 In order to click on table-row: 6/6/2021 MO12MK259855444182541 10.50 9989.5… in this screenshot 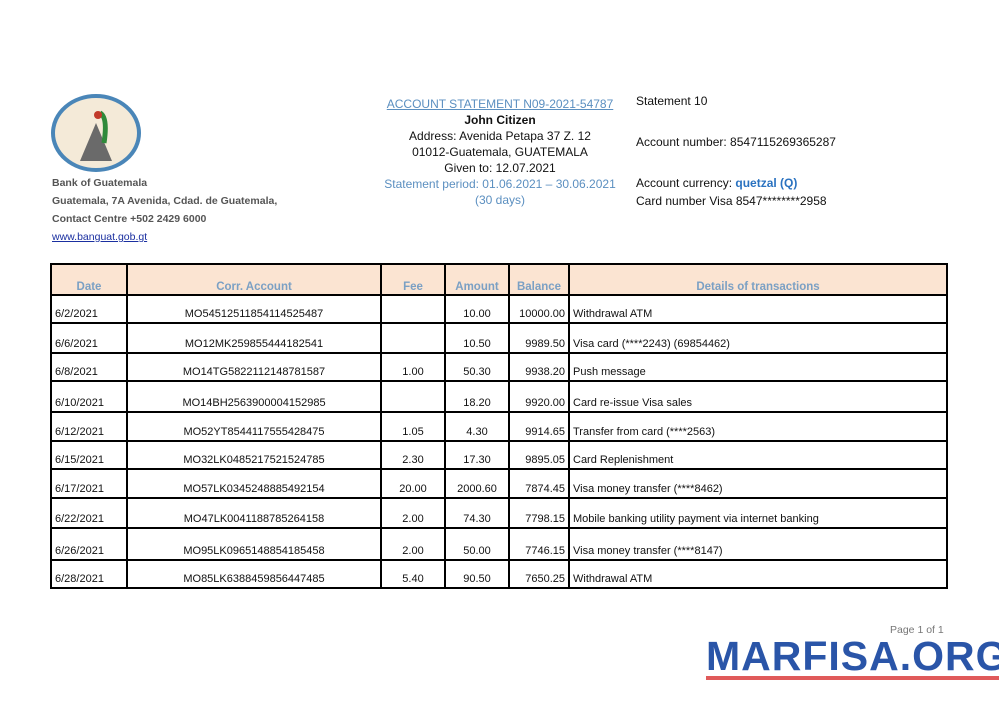, I will do `click(499, 338)`.